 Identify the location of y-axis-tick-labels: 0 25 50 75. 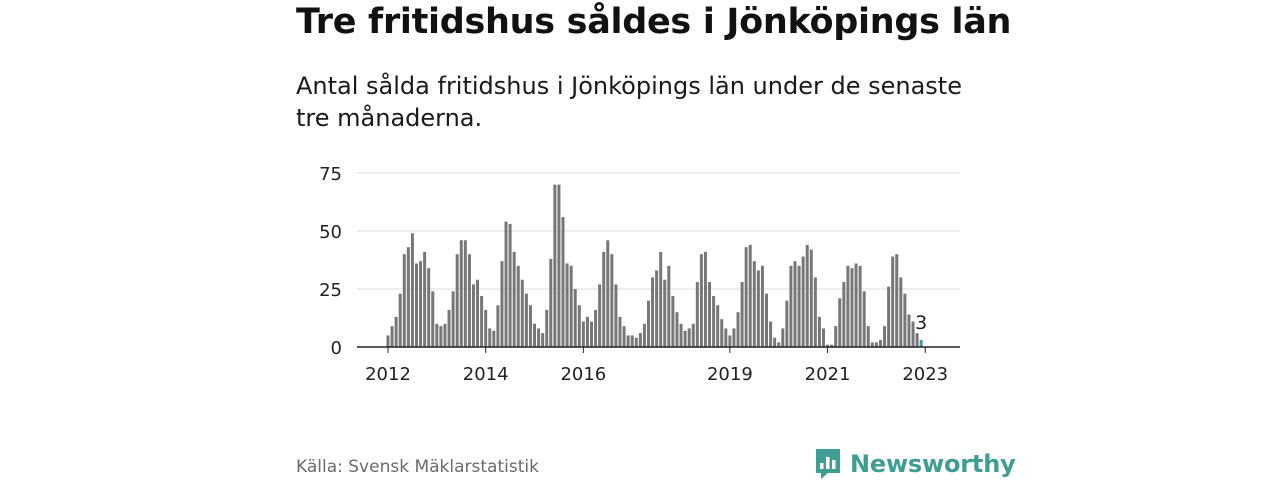
(330, 261).